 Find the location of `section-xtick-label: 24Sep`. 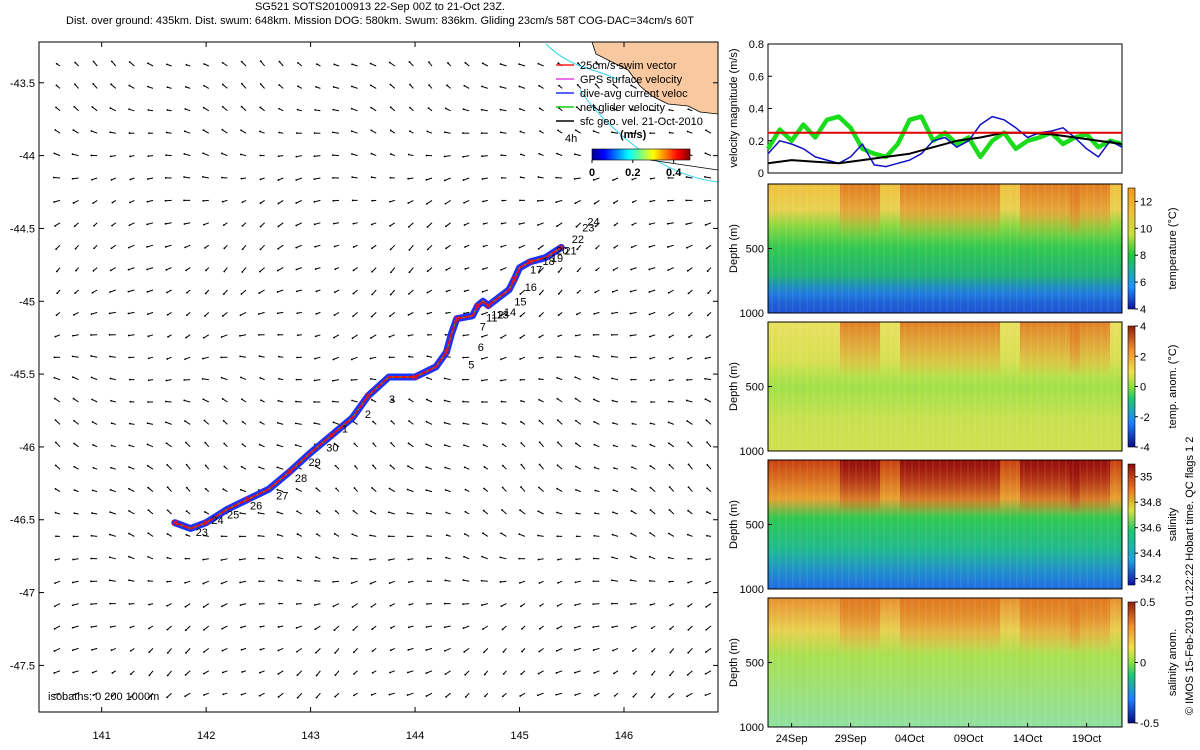

section-xtick-label: 24Sep is located at coordinates (792, 739).